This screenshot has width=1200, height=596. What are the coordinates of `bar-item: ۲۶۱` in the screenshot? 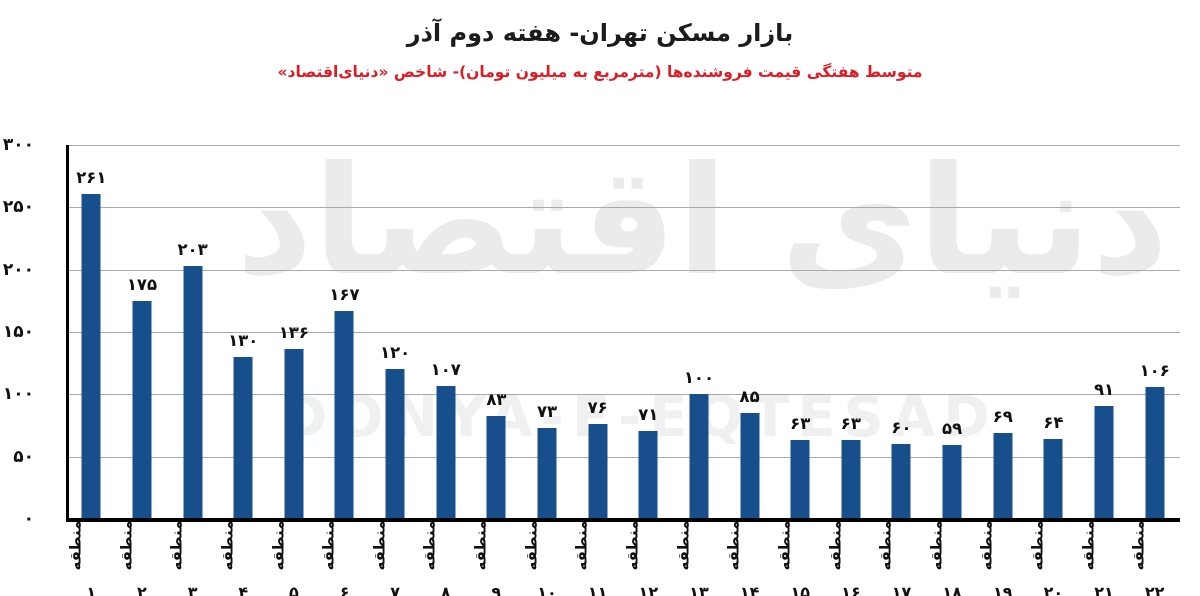 It's located at (91, 332).